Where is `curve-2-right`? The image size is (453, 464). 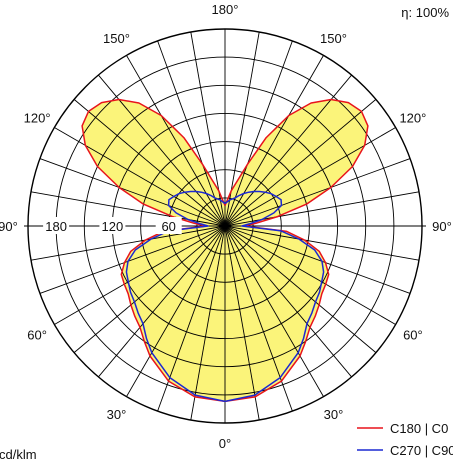
curve-2-right is located at coordinates (274, 296).